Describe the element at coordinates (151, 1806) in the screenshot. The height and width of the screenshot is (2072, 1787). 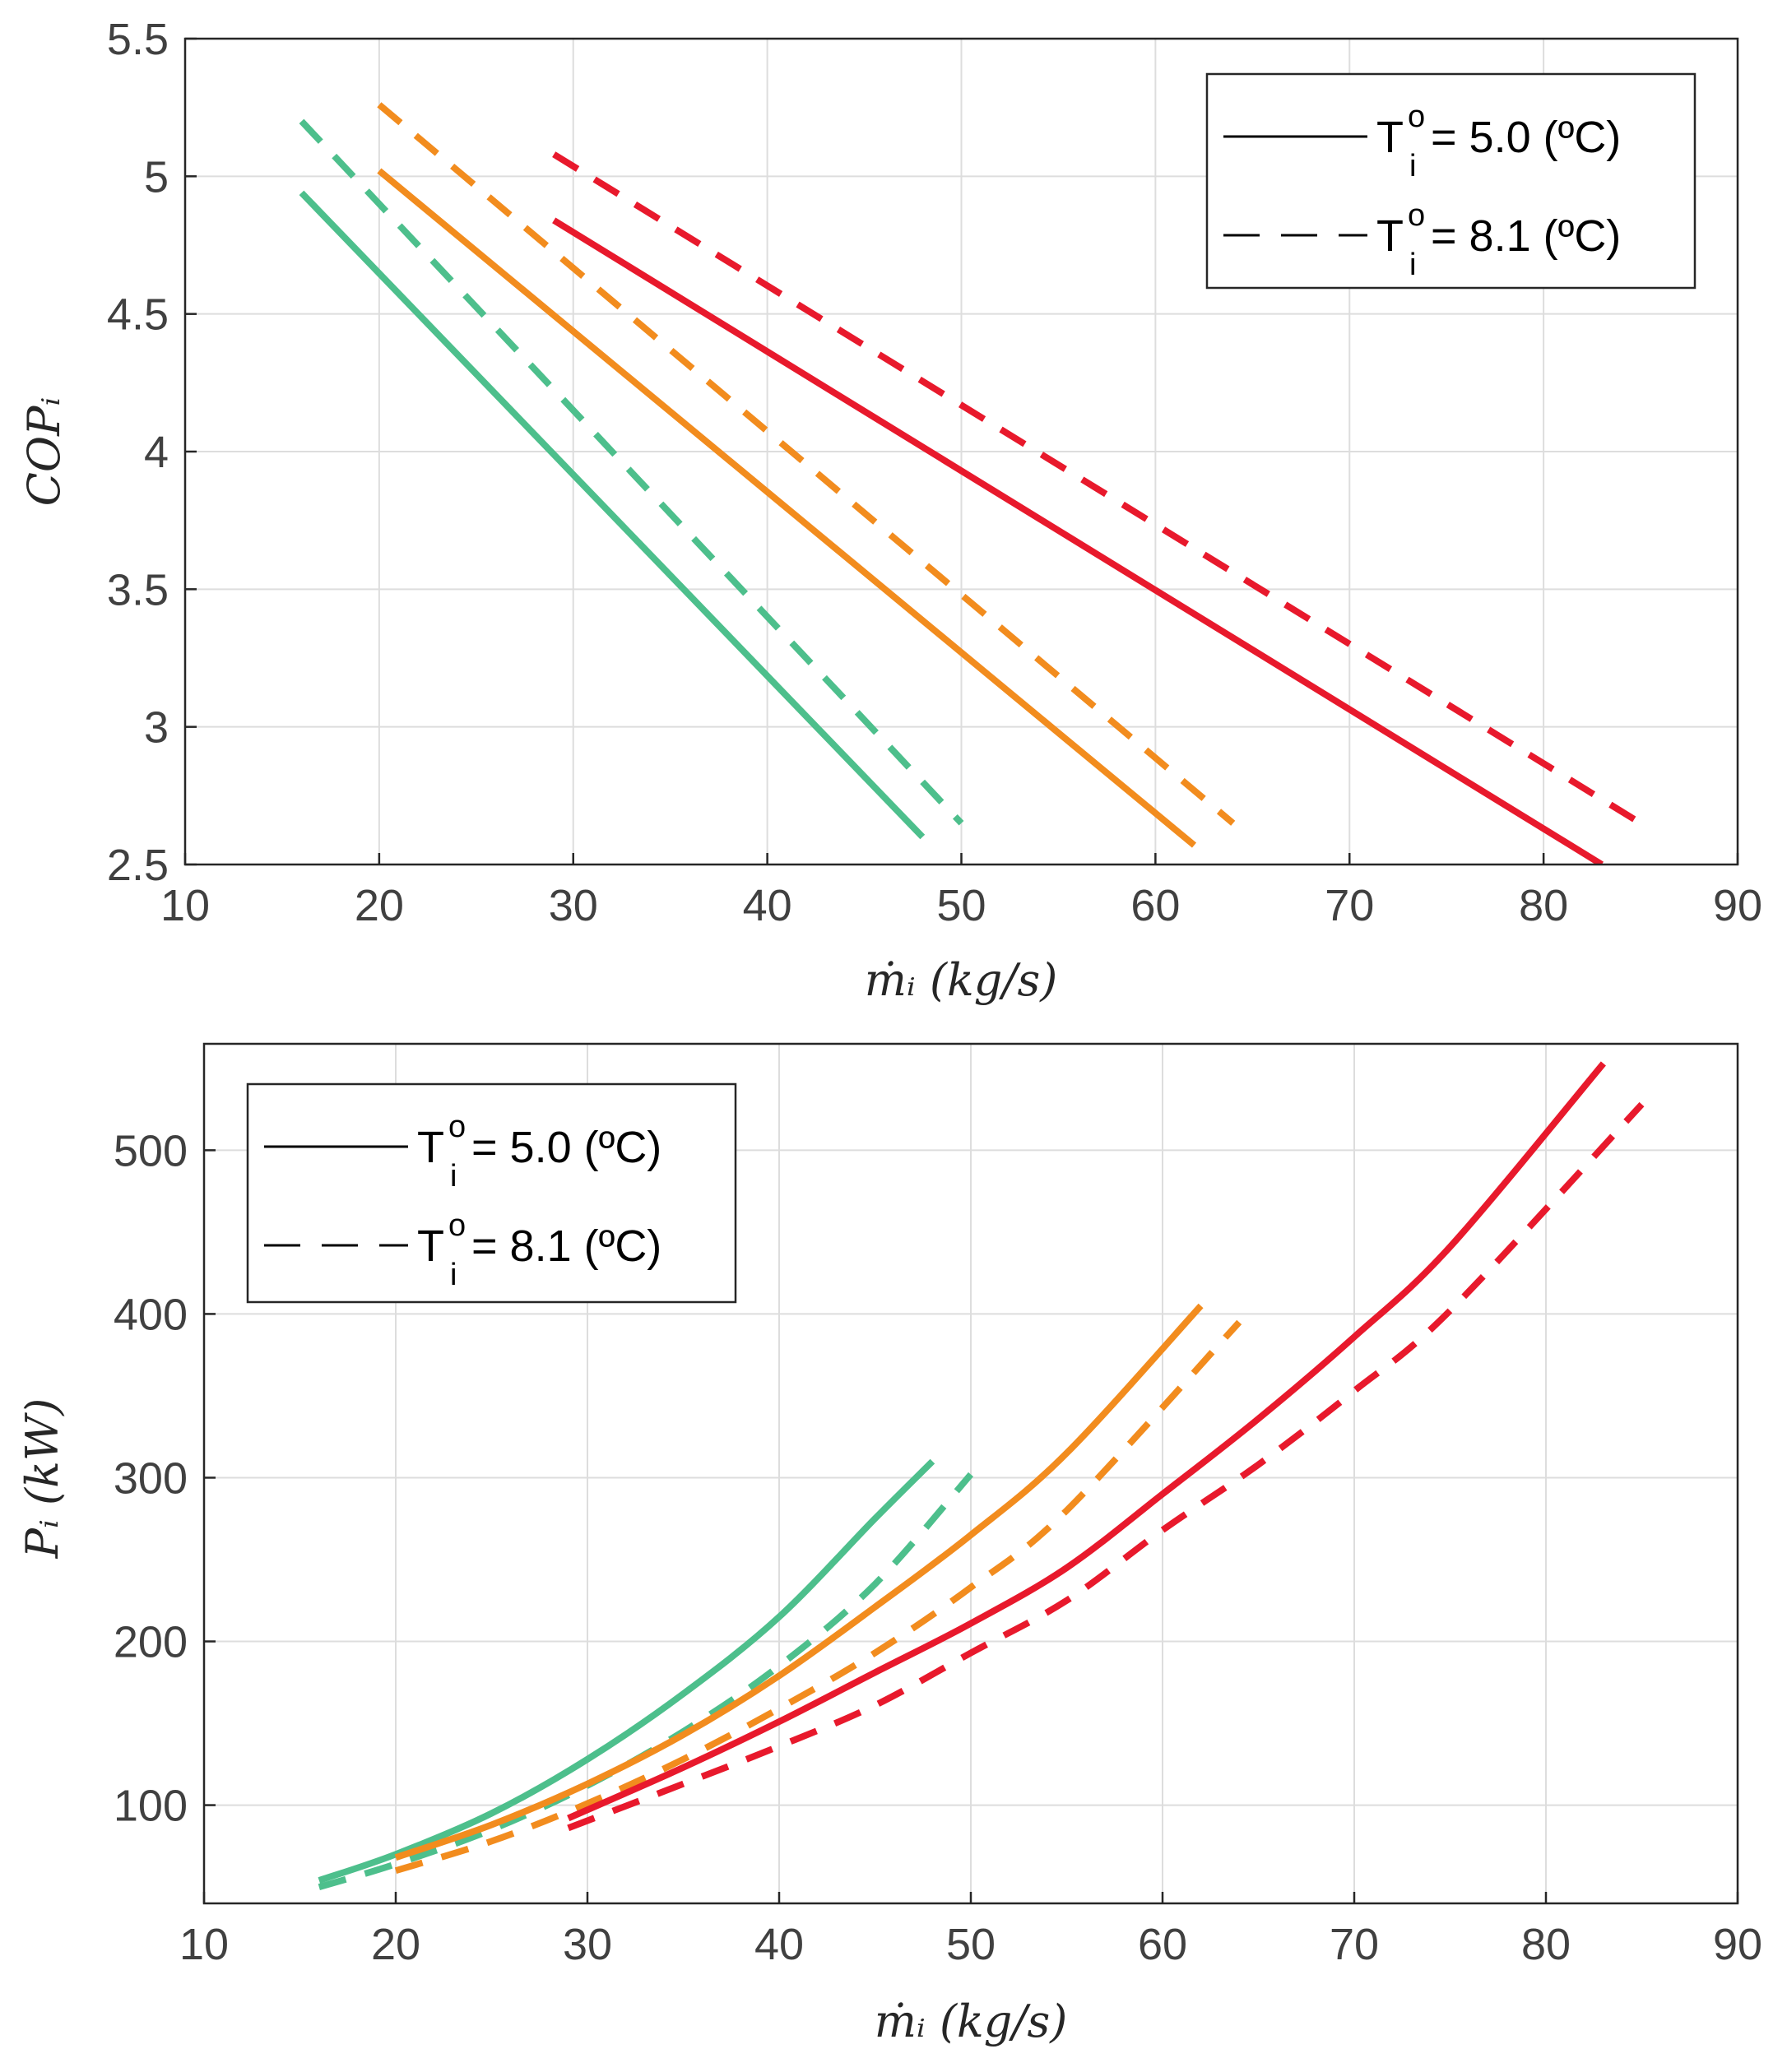
I see `y-tick-label: 100` at that location.